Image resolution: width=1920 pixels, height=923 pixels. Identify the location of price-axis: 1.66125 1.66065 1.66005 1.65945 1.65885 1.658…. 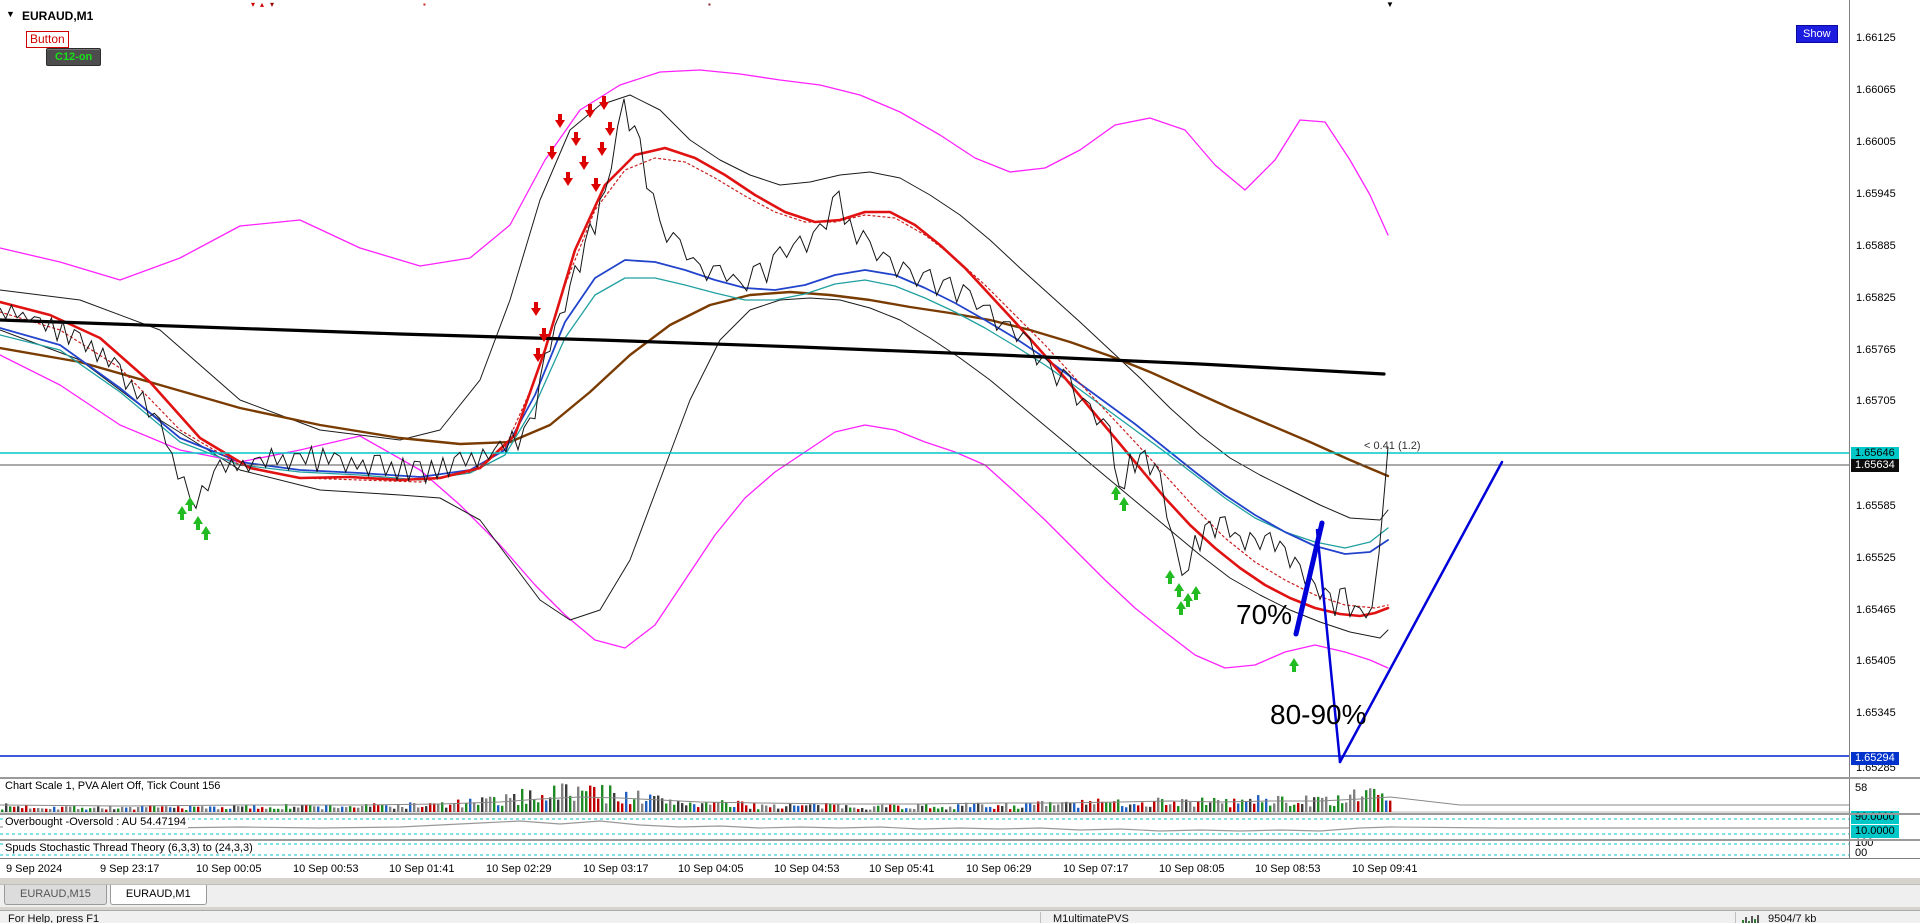
(1884, 429).